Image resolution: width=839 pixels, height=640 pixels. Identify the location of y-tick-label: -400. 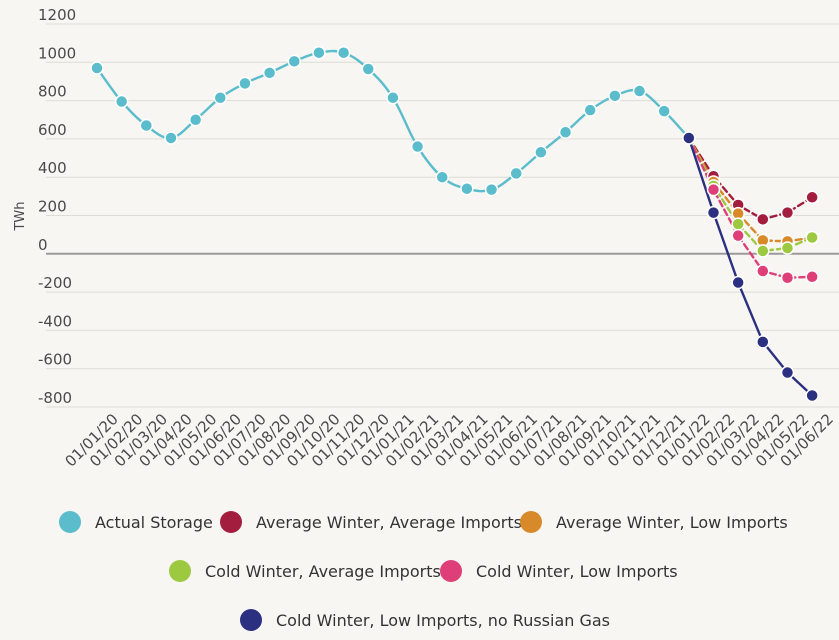
(55, 321).